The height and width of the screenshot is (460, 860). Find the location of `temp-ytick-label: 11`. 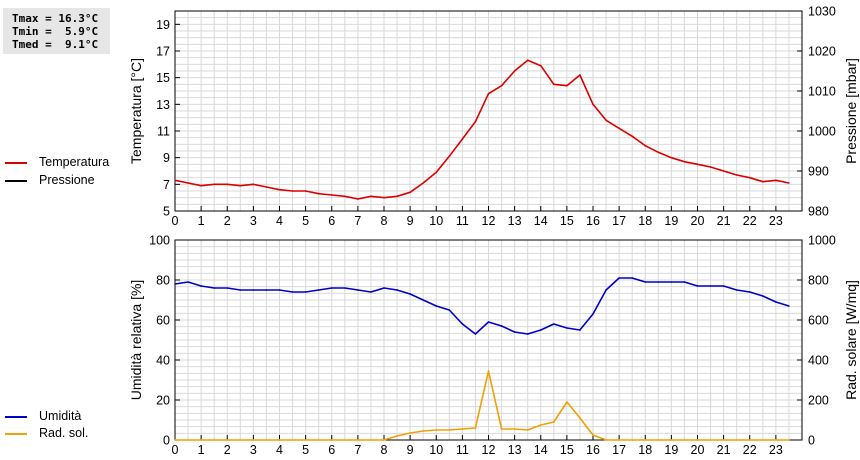

temp-ytick-label: 11 is located at coordinates (163, 132).